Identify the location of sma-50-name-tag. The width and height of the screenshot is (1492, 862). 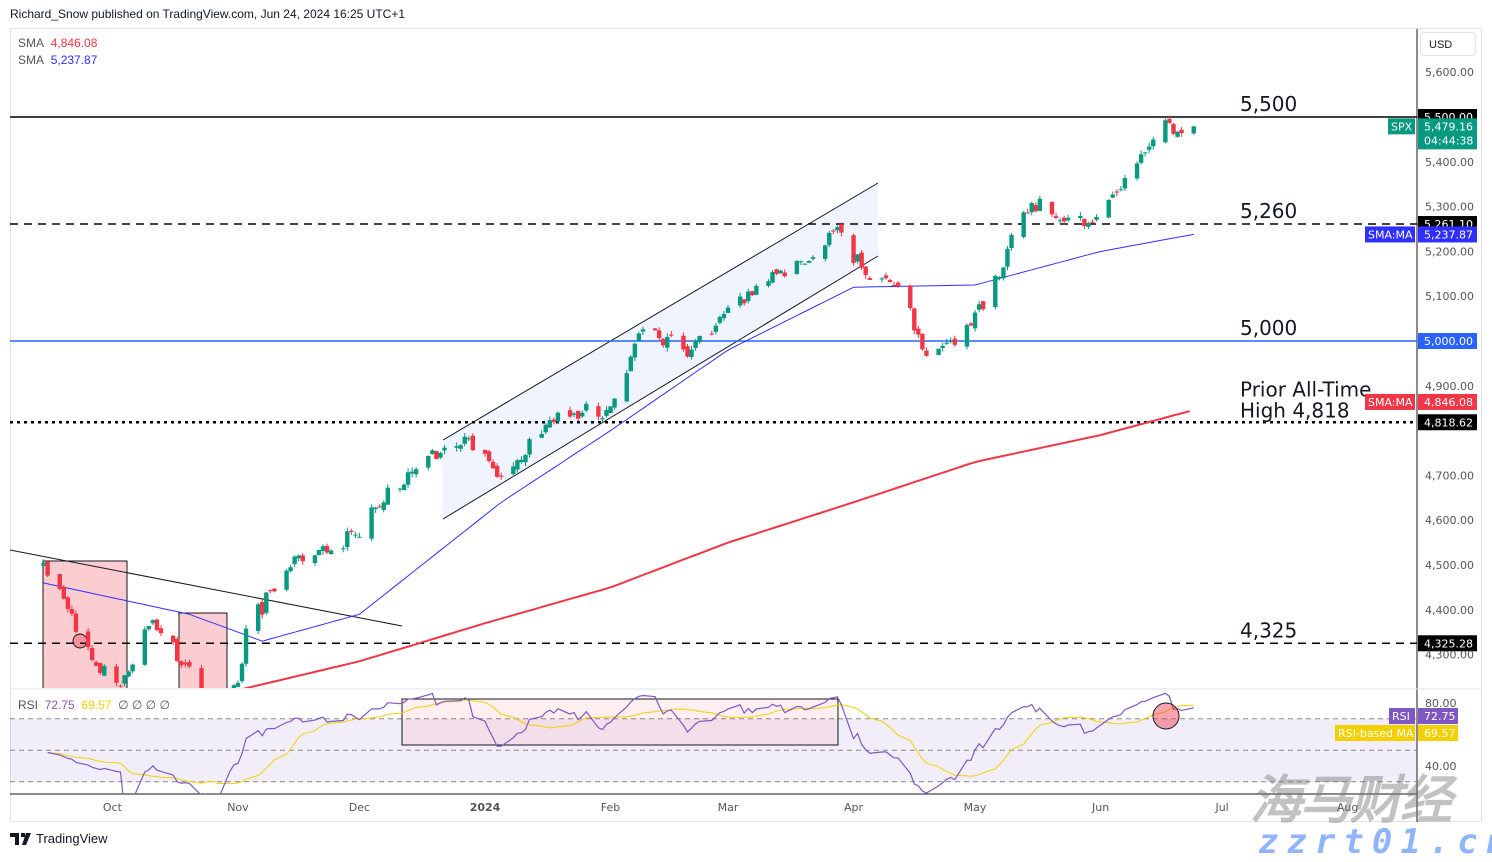
(1390, 234).